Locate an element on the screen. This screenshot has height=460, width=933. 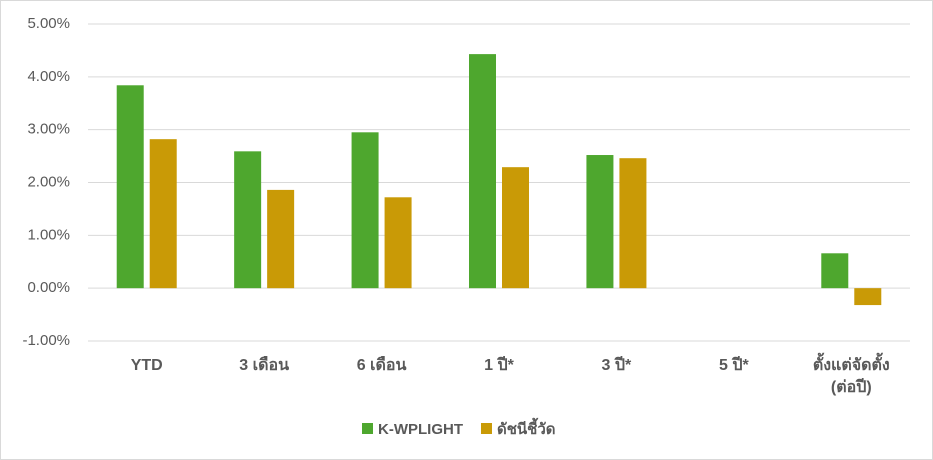
y-tick-label: 3.00% is located at coordinates (48, 129).